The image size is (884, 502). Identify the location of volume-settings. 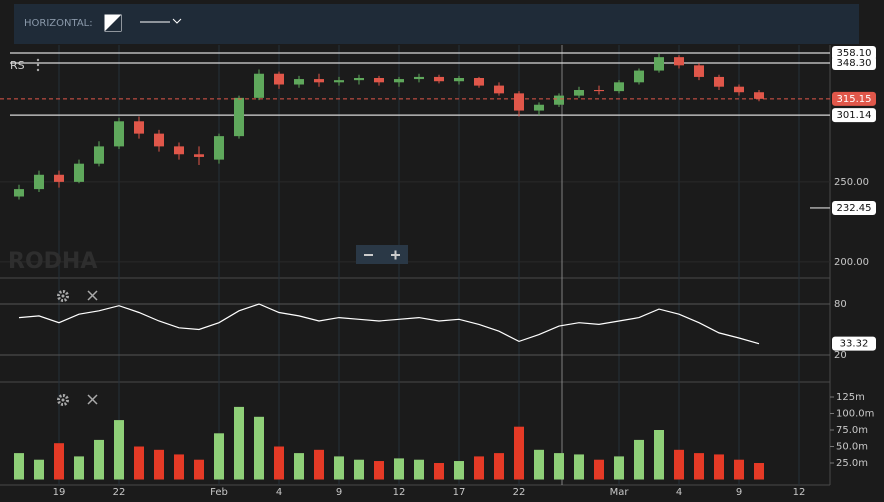
(63, 400).